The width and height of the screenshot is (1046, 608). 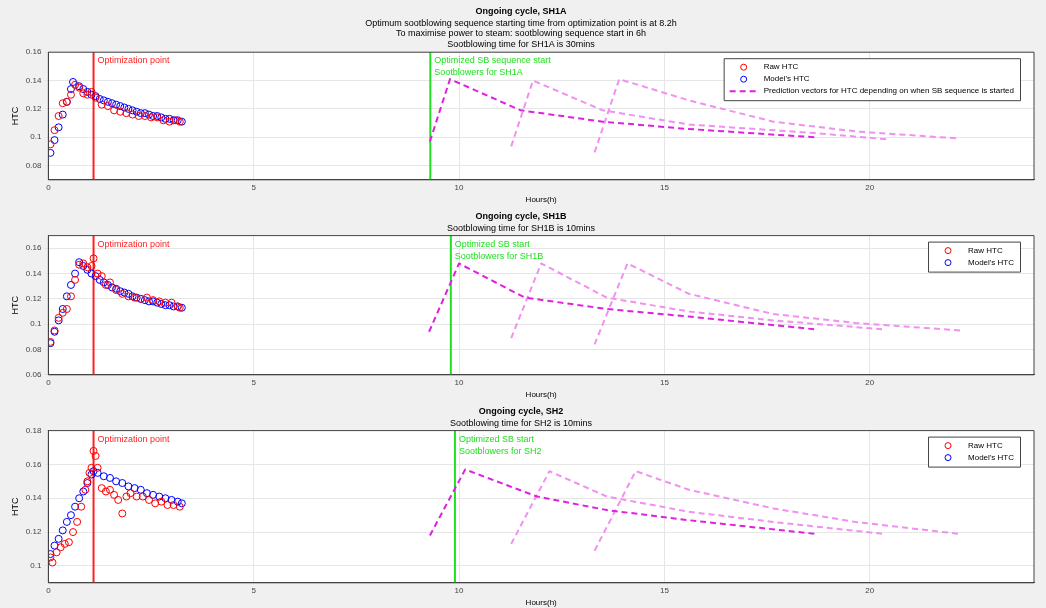 What do you see at coordinates (33, 374) in the screenshot?
I see `y-tick-label: 0.06` at bounding box center [33, 374].